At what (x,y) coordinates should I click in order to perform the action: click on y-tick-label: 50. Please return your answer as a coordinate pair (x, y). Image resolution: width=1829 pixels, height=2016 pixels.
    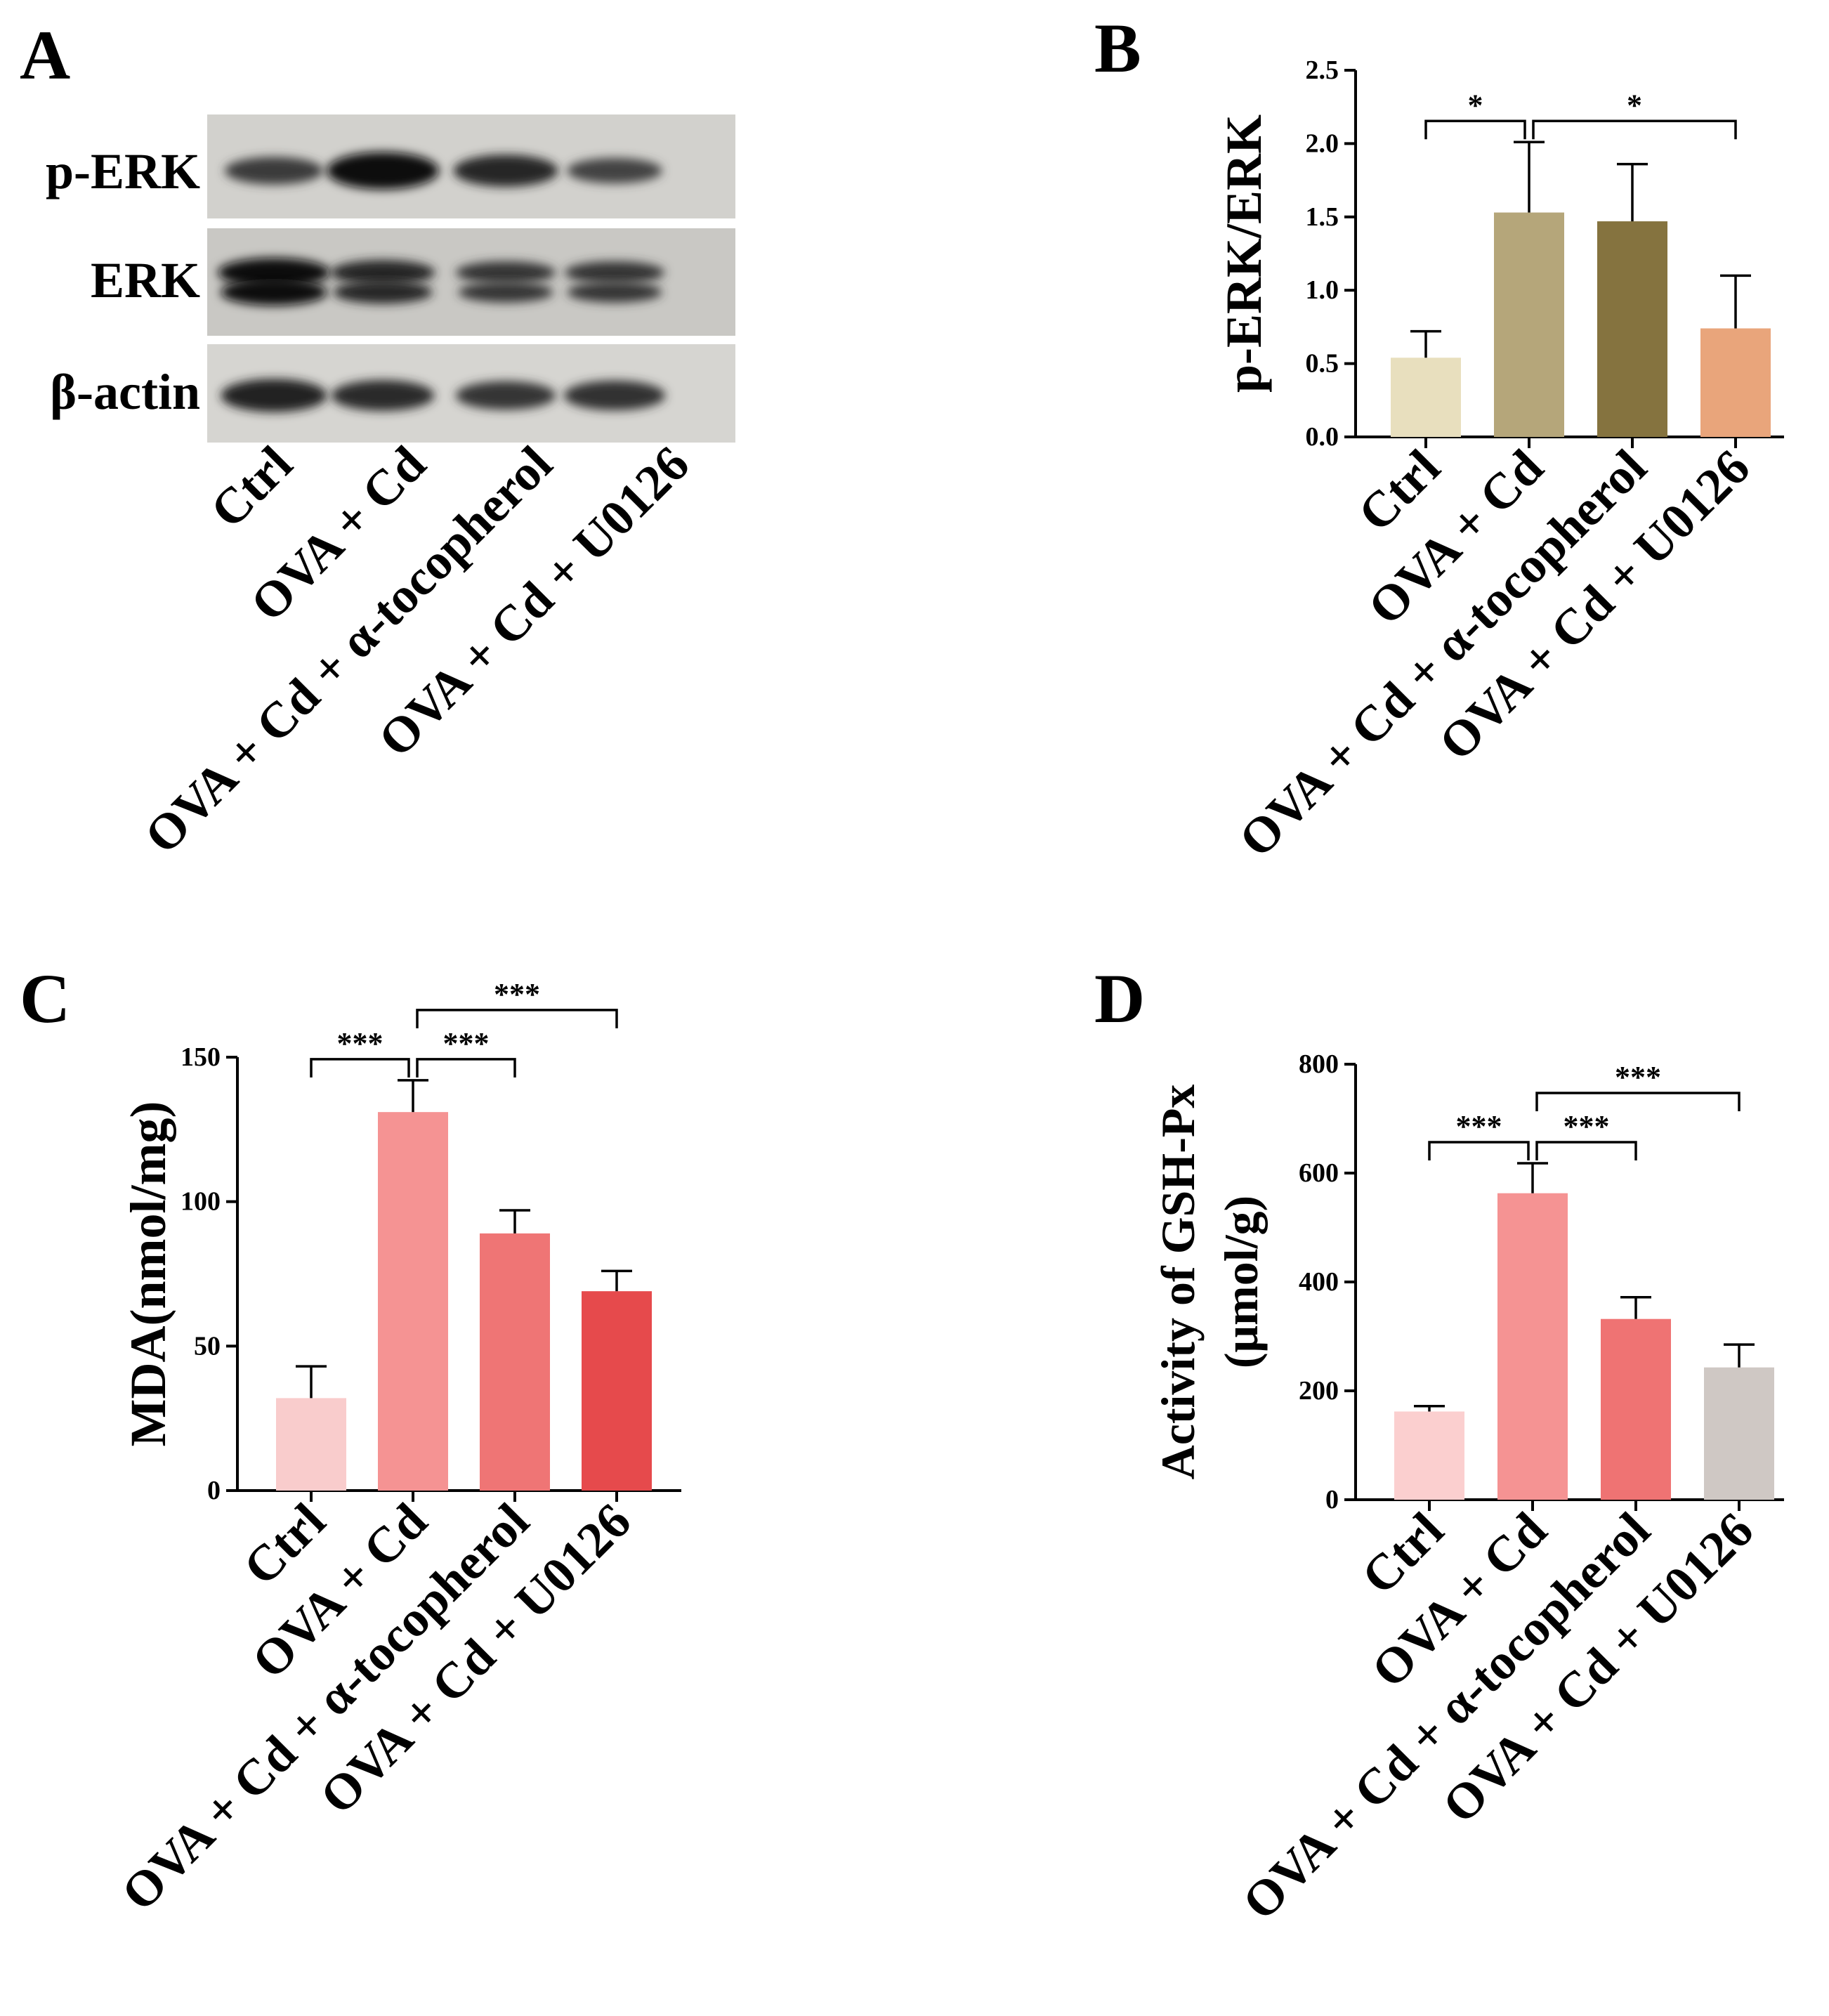
    Looking at the image, I should click on (207, 1346).